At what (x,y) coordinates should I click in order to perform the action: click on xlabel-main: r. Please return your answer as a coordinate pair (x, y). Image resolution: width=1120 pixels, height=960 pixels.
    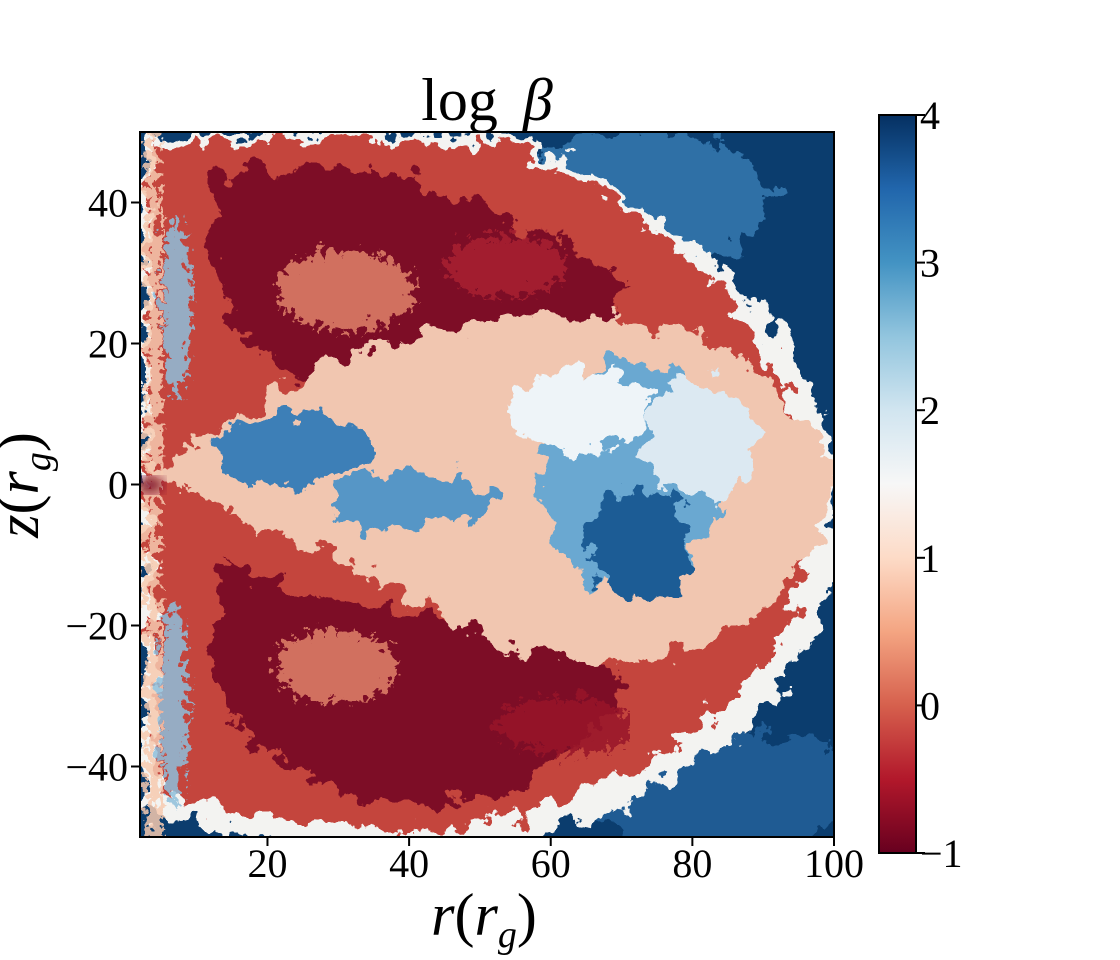
    Looking at the image, I should click on (443, 915).